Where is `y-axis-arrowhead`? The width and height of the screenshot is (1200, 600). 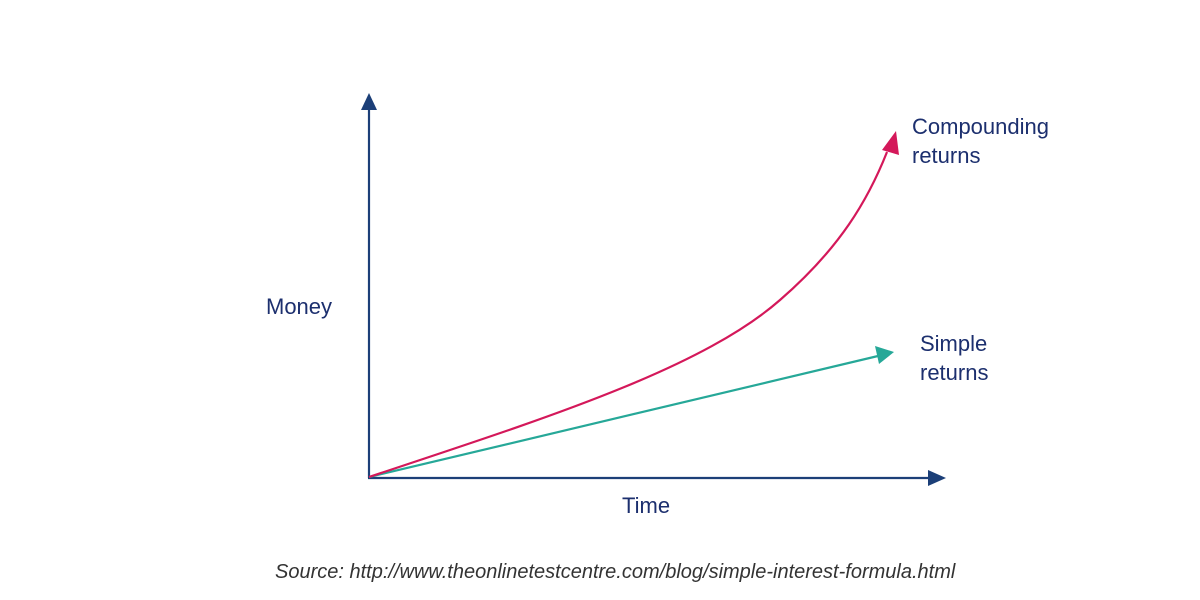 y-axis-arrowhead is located at coordinates (369, 101).